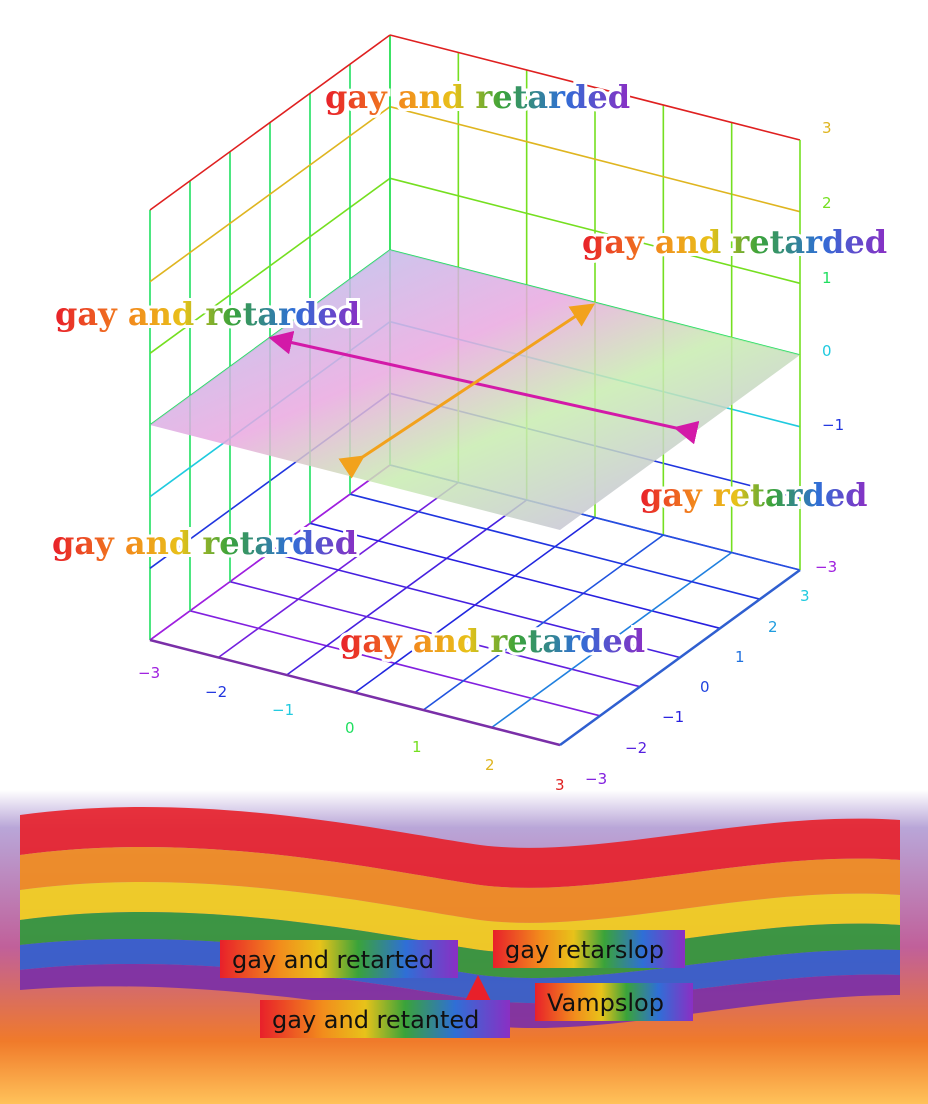  What do you see at coordinates (417, 747) in the screenshot?
I see `x-tick-label: 1` at bounding box center [417, 747].